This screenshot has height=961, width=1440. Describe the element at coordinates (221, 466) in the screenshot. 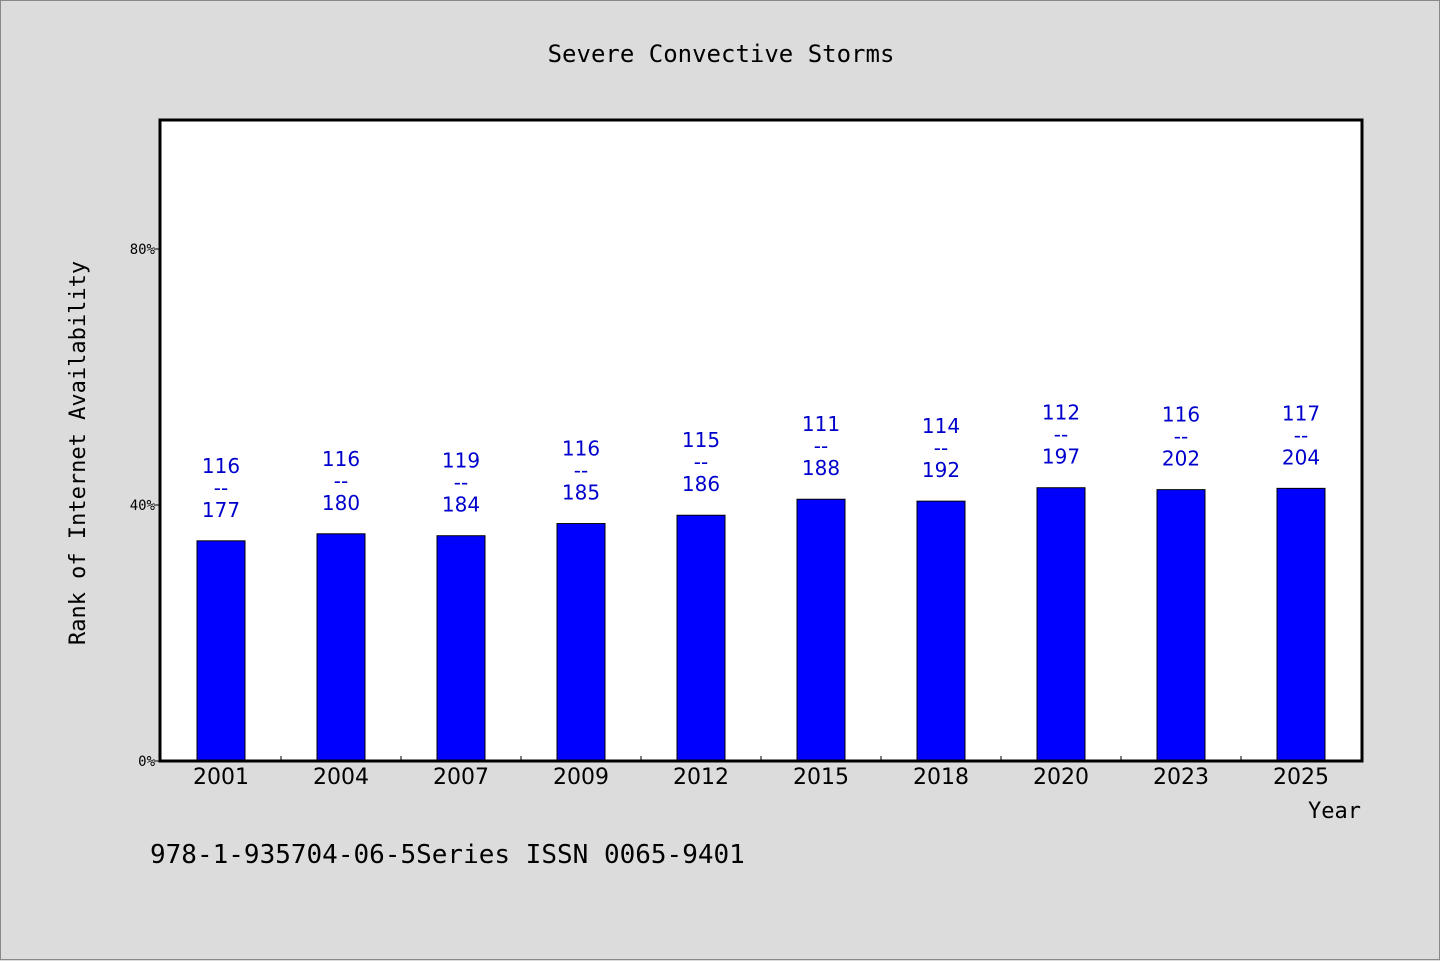

I see `data-label-top-2001: 116` at that location.